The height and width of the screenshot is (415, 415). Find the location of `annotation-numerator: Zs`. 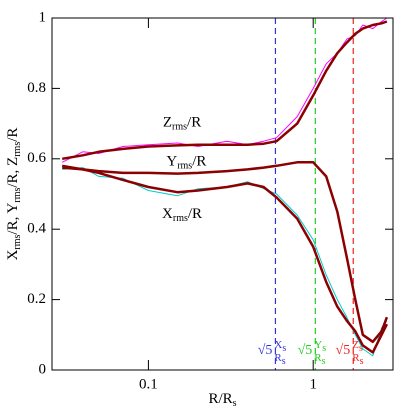

annotation-numerator: Zs is located at coordinates (357, 347).